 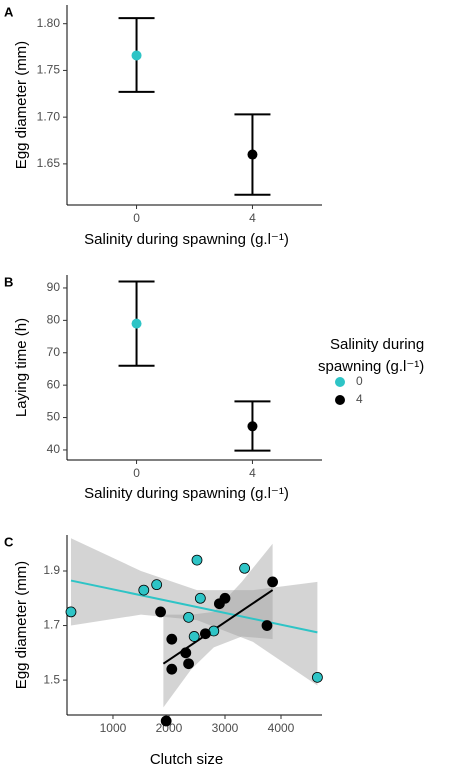 What do you see at coordinates (359, 399) in the screenshot?
I see `legend-label: 4` at bounding box center [359, 399].